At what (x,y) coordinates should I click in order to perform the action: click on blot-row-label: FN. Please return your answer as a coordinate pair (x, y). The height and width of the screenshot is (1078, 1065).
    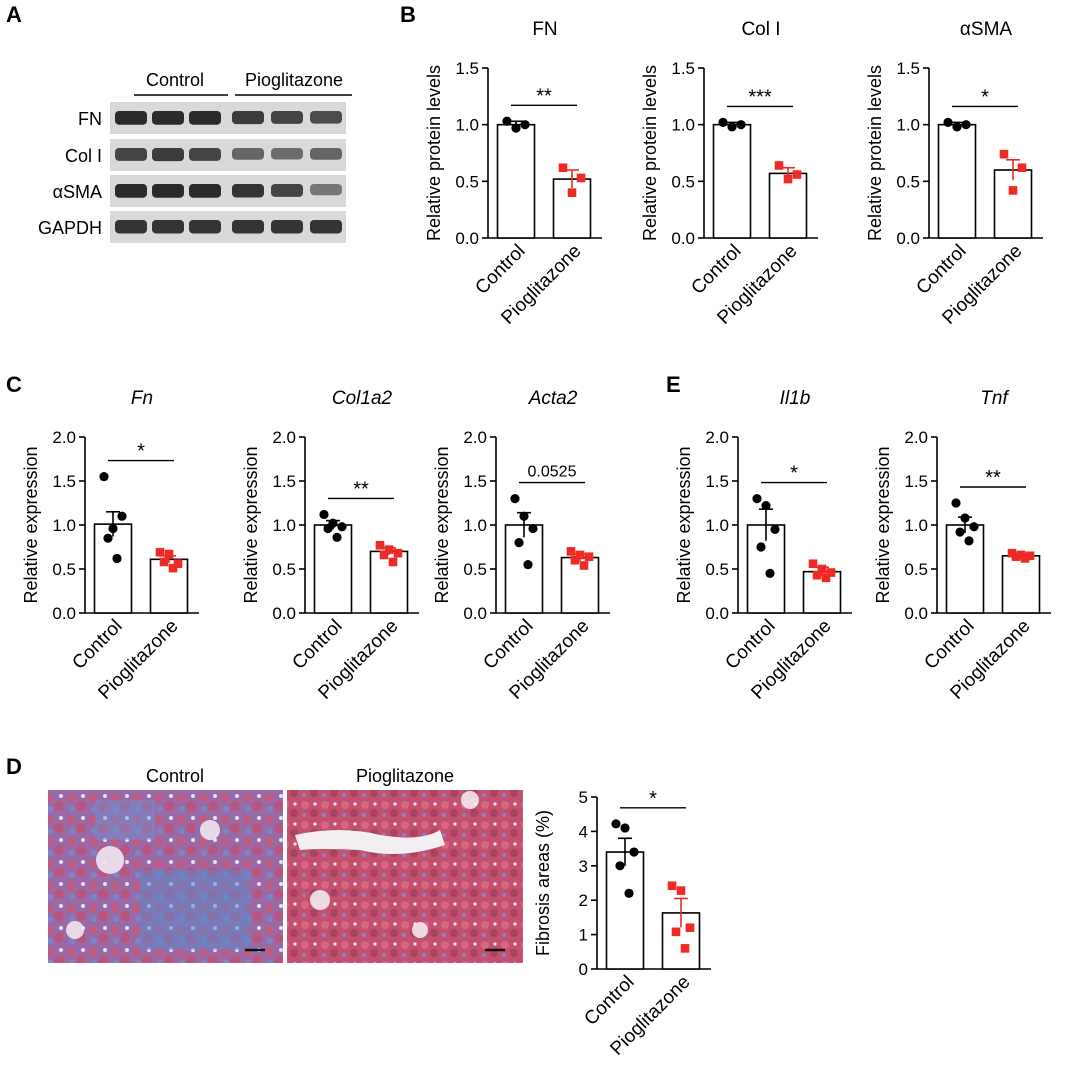
    Looking at the image, I should click on (90, 119).